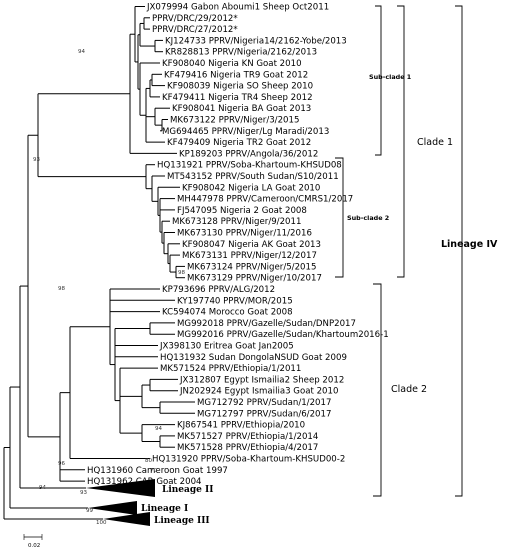 The height and width of the screenshot is (550, 506). I want to click on taxon-label: PPRV/DRC/29/2012*, so click(195, 19).